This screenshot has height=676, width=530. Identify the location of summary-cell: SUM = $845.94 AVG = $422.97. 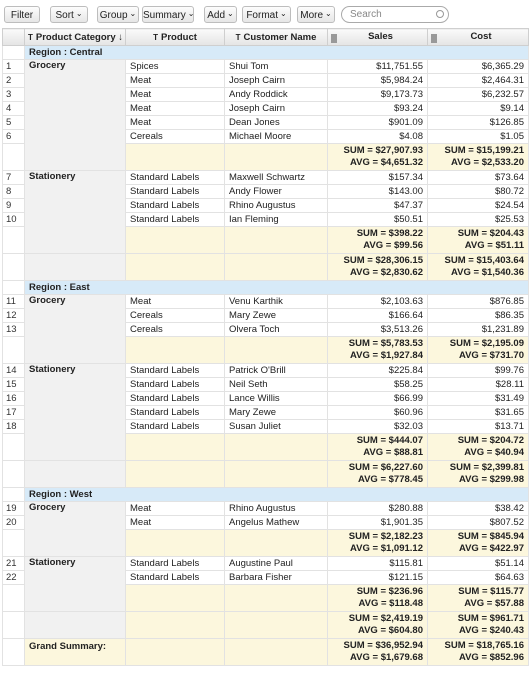
(478, 543).